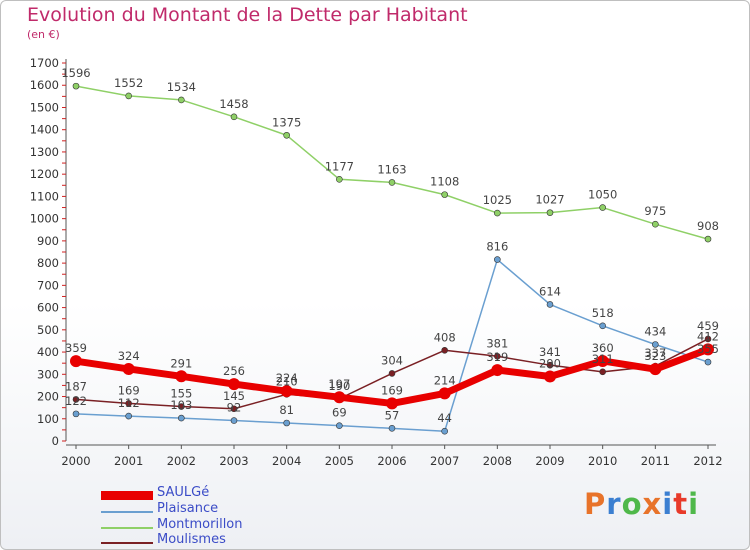  I want to click on data-label: 359, so click(76, 348).